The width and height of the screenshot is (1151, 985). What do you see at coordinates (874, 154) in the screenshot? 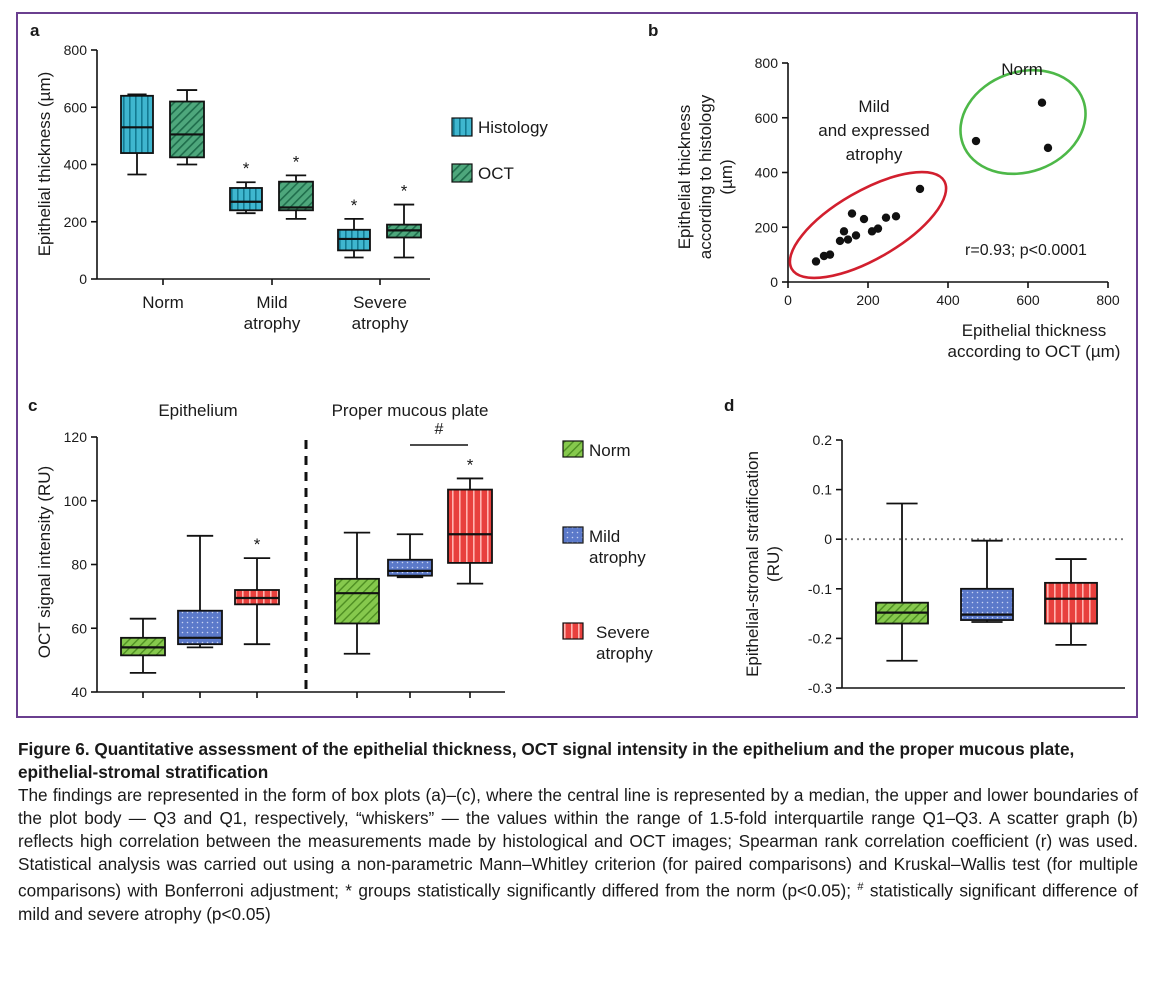
I see `panel-b-atrophy-group-label-line-2: atrophy` at bounding box center [874, 154].